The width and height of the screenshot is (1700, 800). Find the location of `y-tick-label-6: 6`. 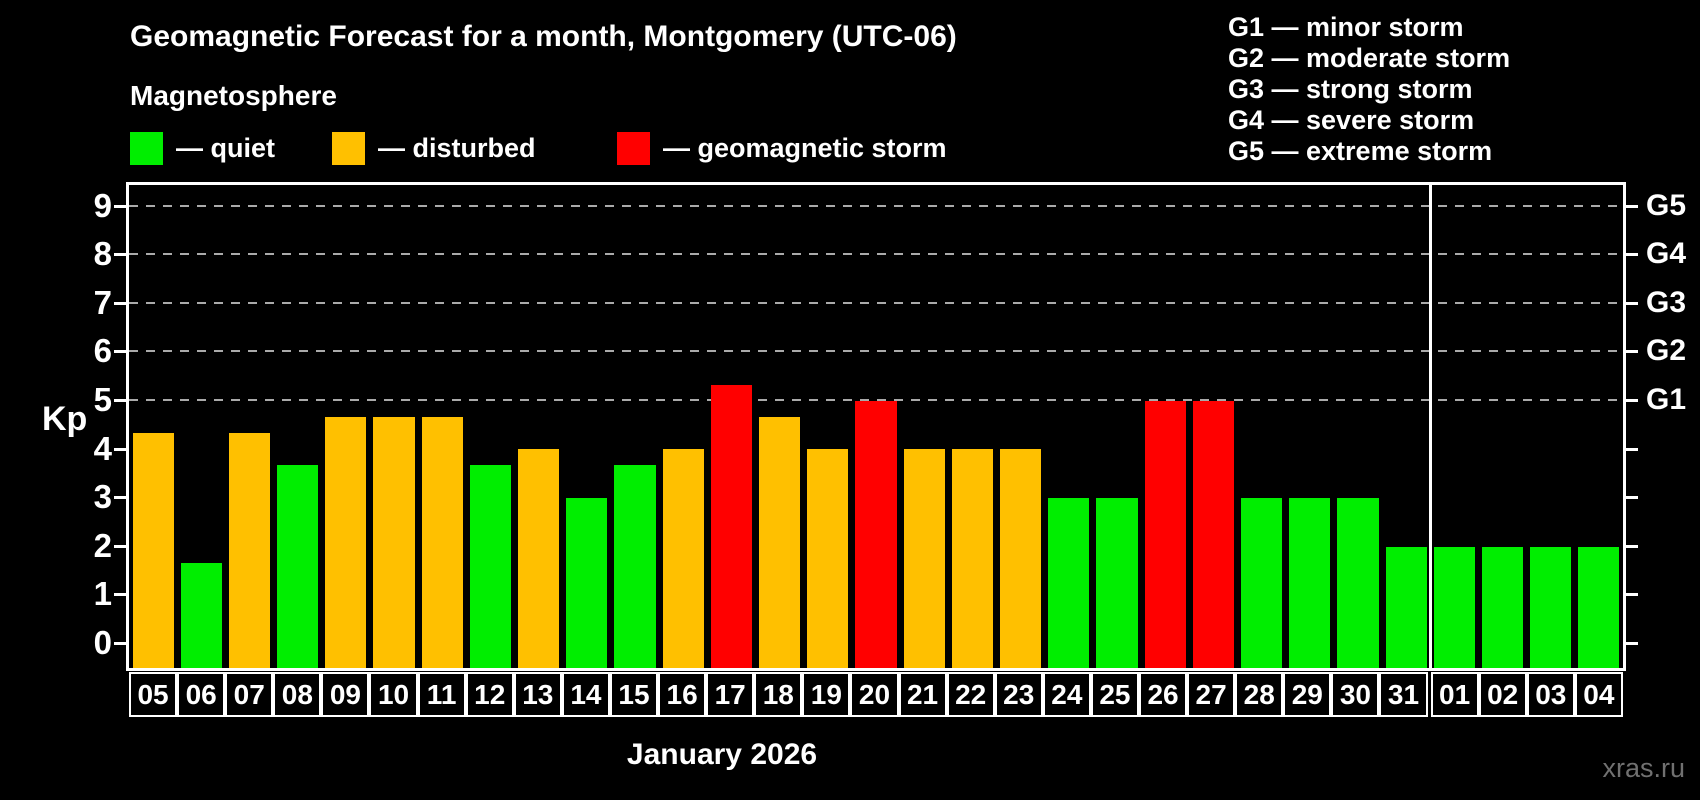

y-tick-label-6: 6 is located at coordinates (102, 351).